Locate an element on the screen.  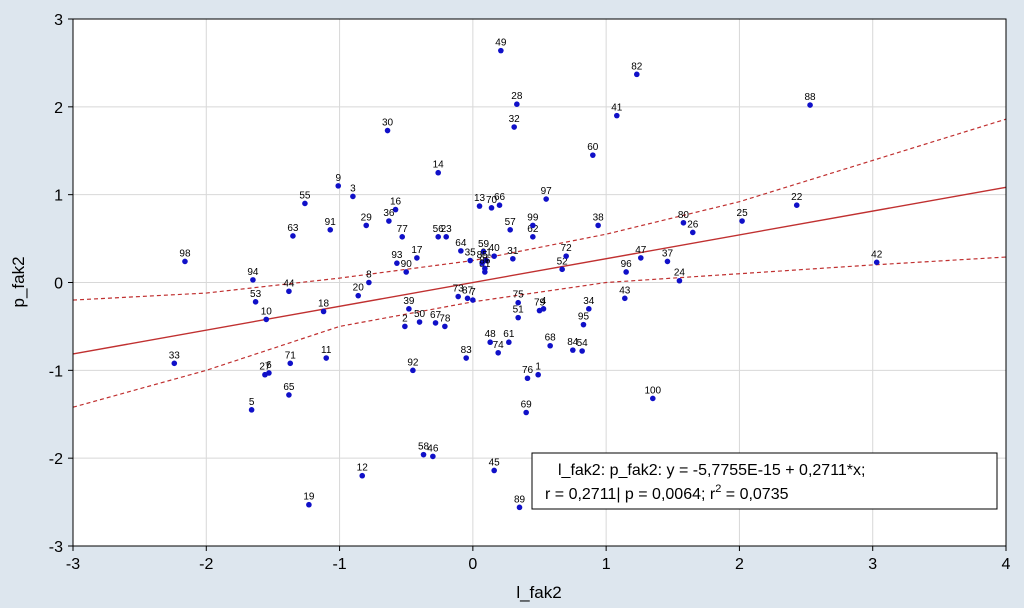
point-label-72: 72 is located at coordinates (567, 248).